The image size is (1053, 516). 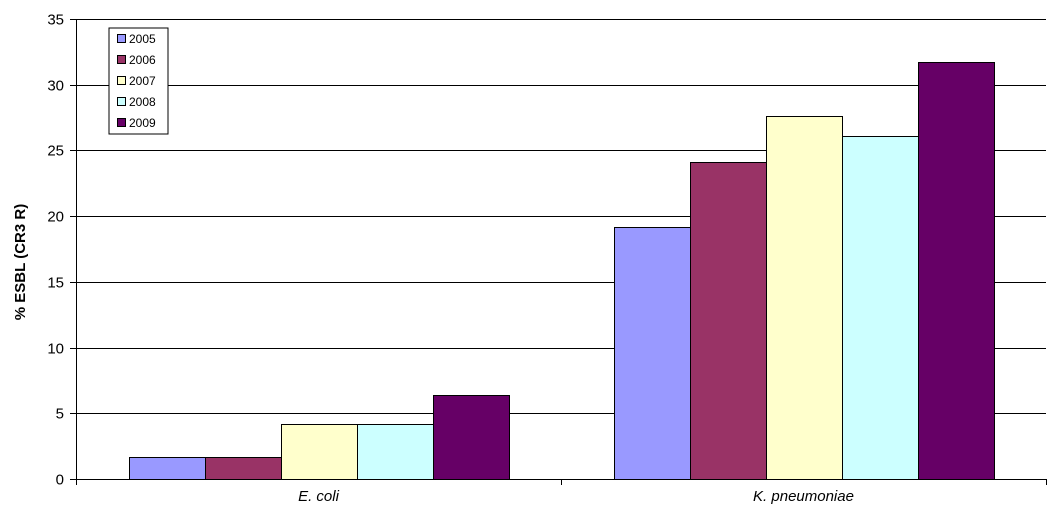 What do you see at coordinates (319, 496) in the screenshot?
I see `x-category-label: E. coli` at bounding box center [319, 496].